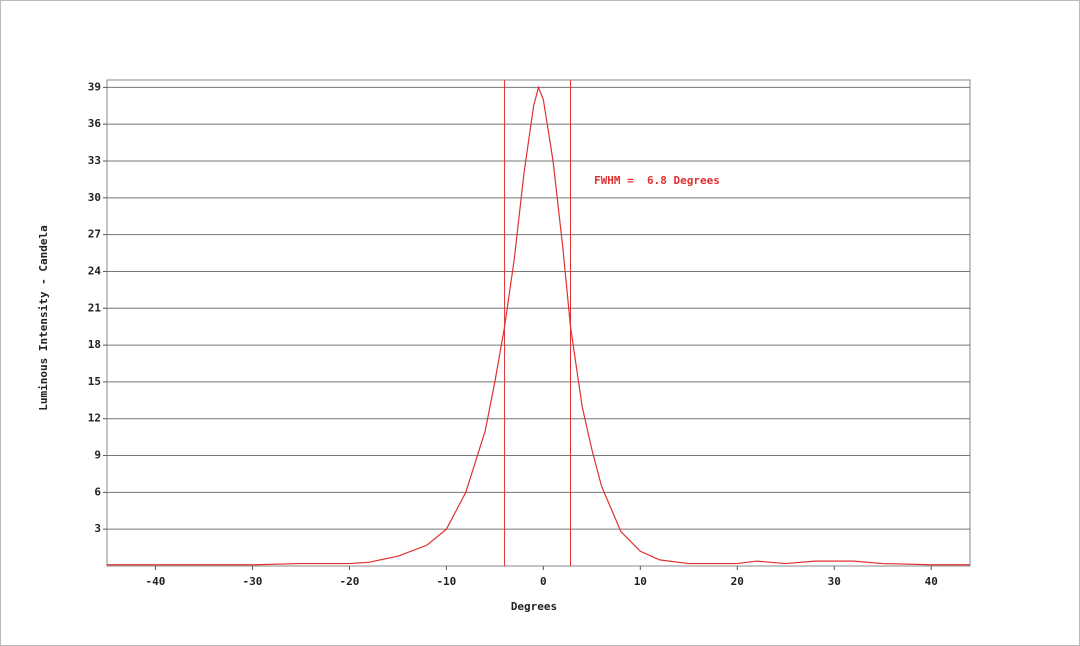 The image size is (1080, 646). What do you see at coordinates (94, 381) in the screenshot?
I see `y-tick-label: 15` at bounding box center [94, 381].